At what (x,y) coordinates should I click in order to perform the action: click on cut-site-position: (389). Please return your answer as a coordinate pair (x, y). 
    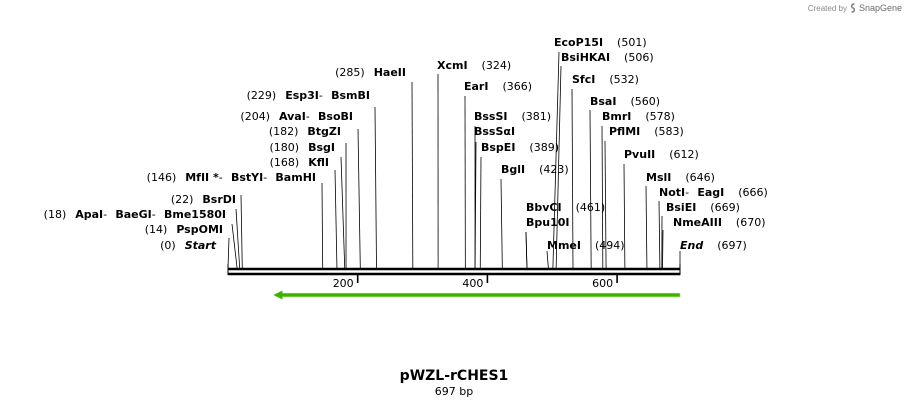
    Looking at the image, I should click on (544, 147).